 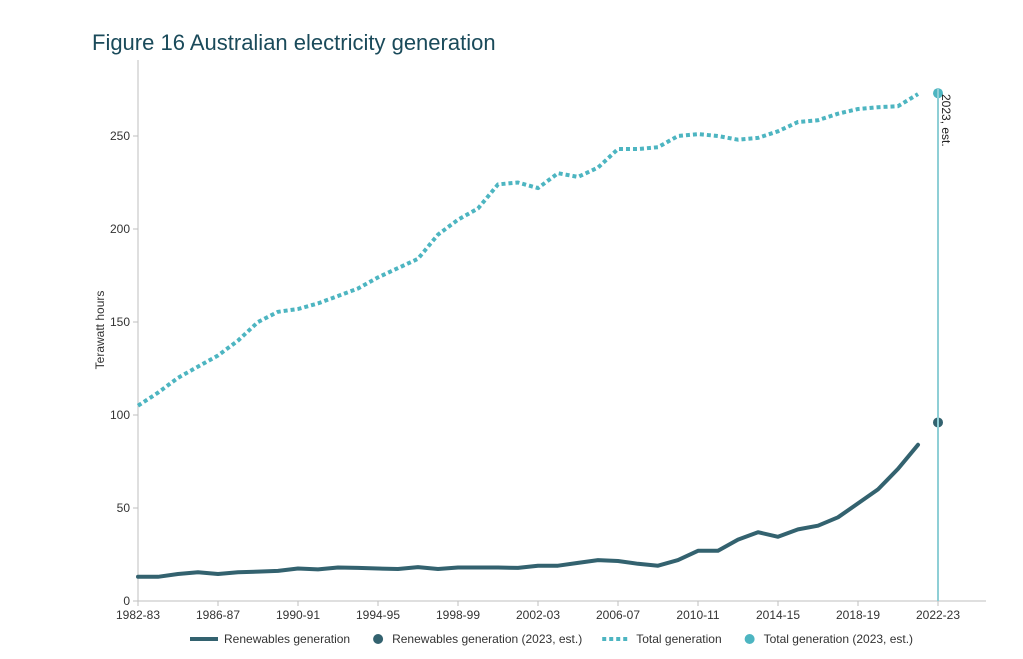 I want to click on legend-label: Total generation (2023, est.), so click(x=838, y=639).